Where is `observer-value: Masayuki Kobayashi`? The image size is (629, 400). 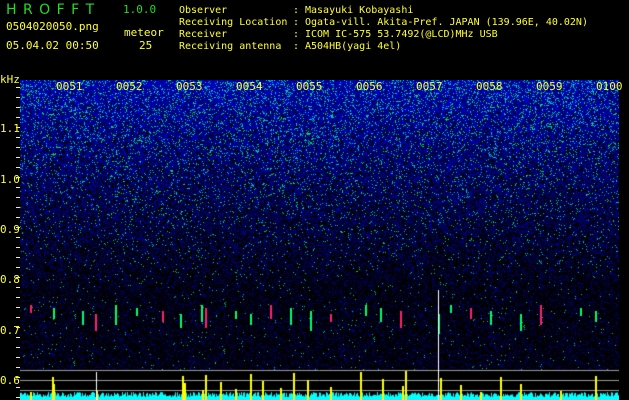
observer-value: Masayuki Kobayashi is located at coordinates (359, 10).